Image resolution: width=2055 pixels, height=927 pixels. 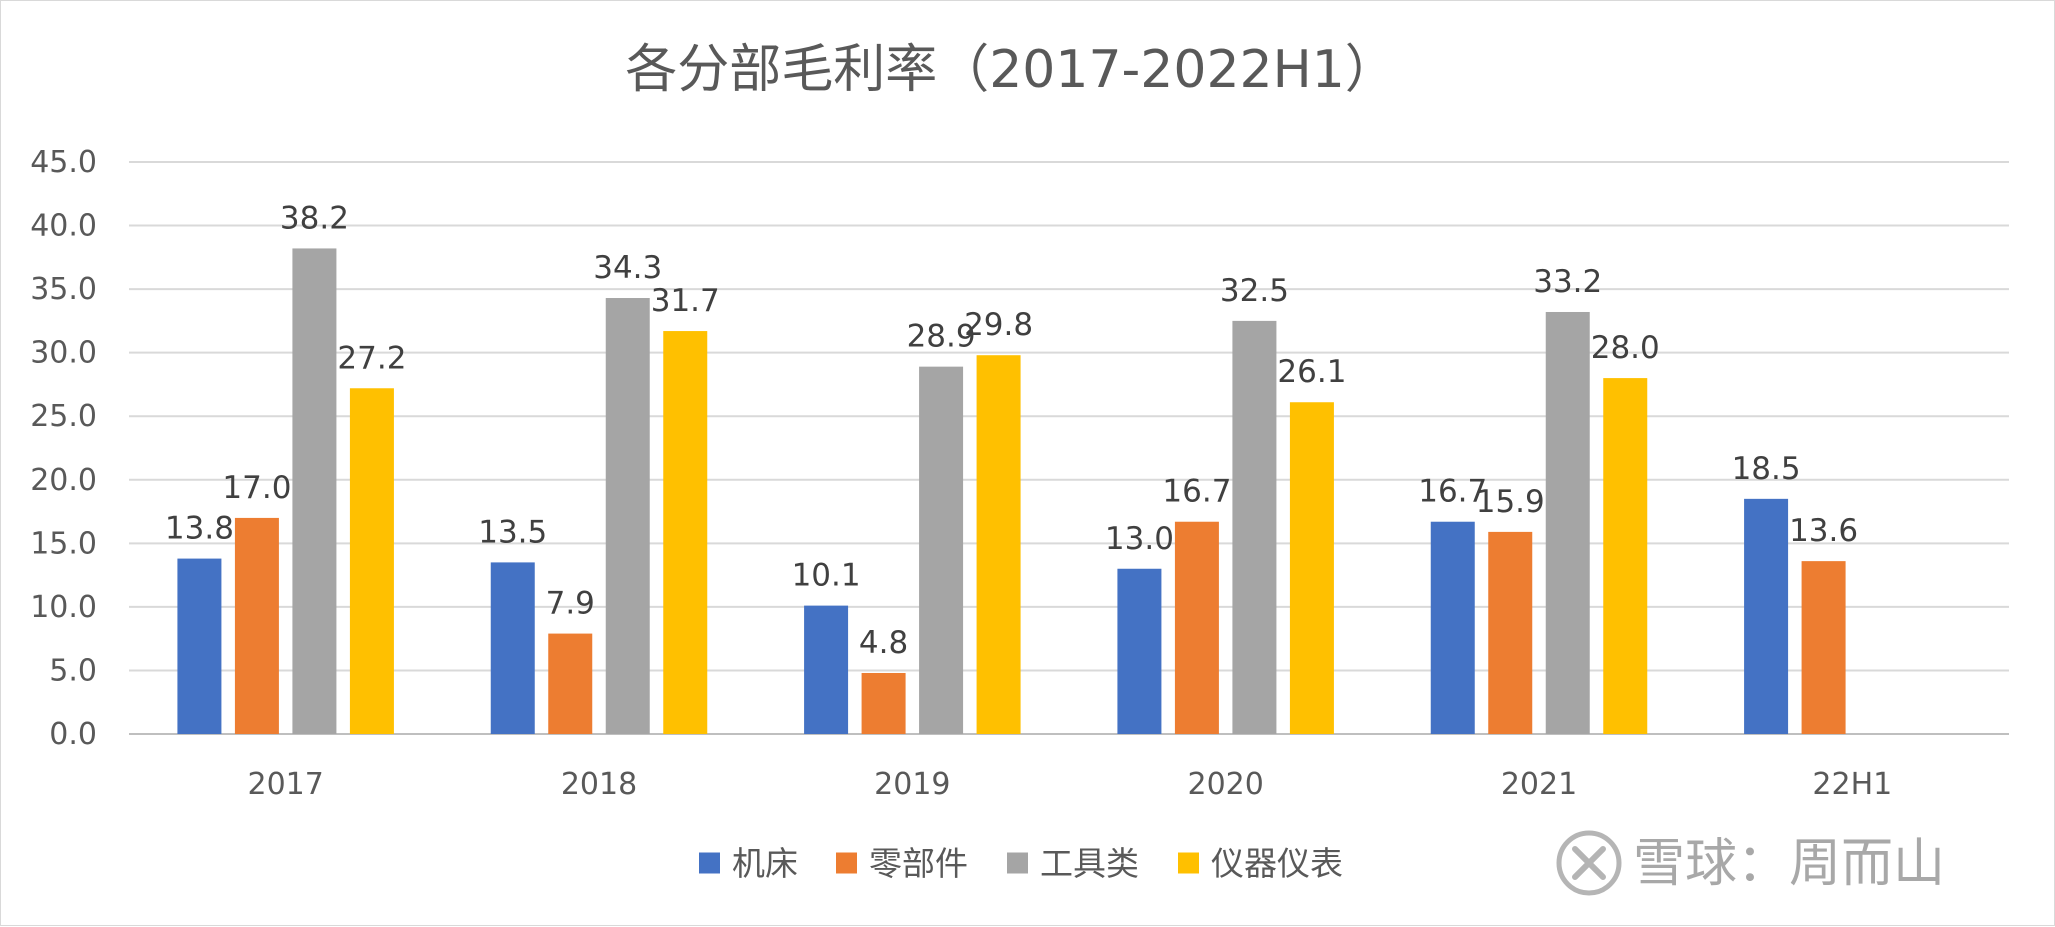 I want to click on y-tick-label: 30.0, so click(x=63, y=353).